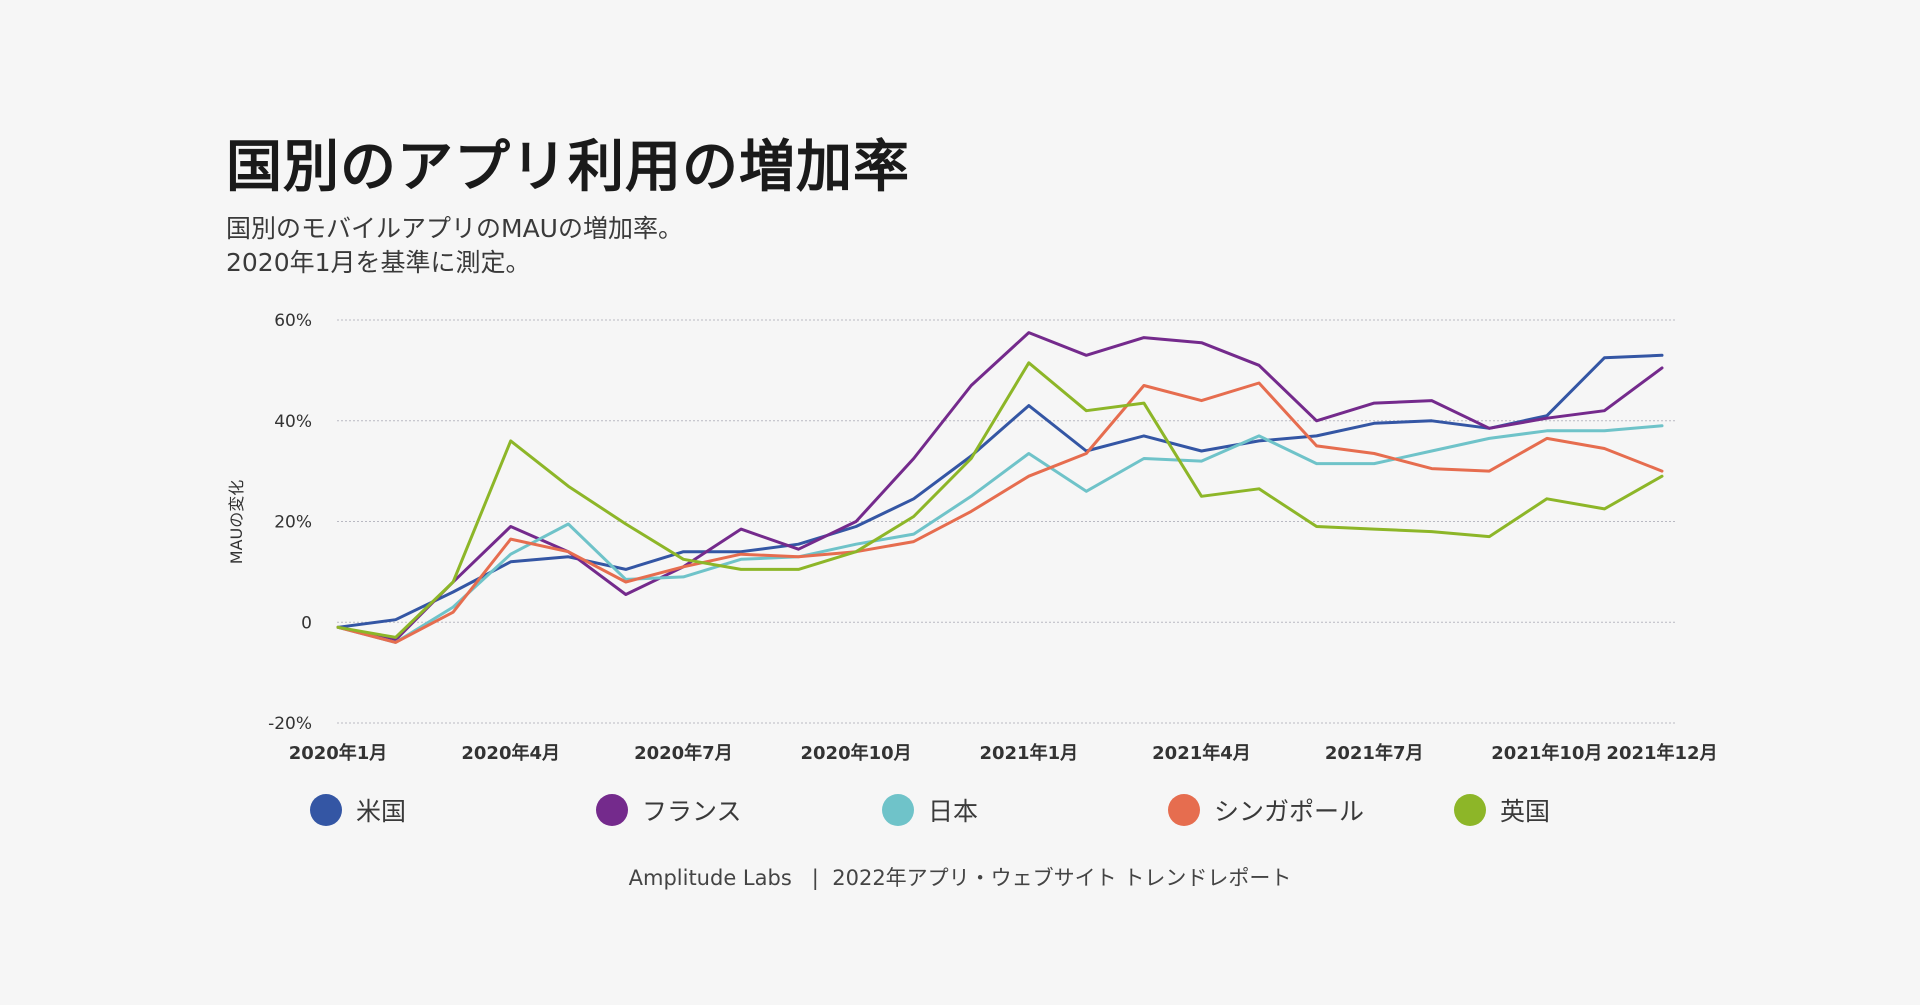  What do you see at coordinates (710, 878) in the screenshot?
I see `footer-org: Amplitude Labs` at bounding box center [710, 878].